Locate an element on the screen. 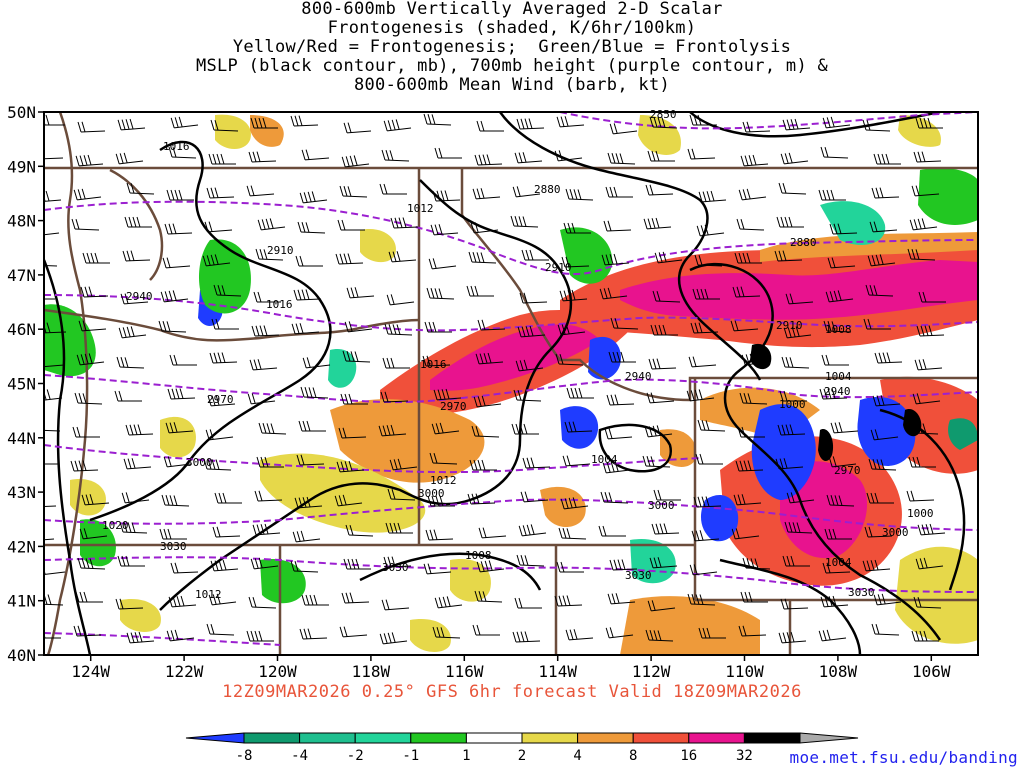 The image size is (1024, 768). colorbar-label: 8 is located at coordinates (633, 756).